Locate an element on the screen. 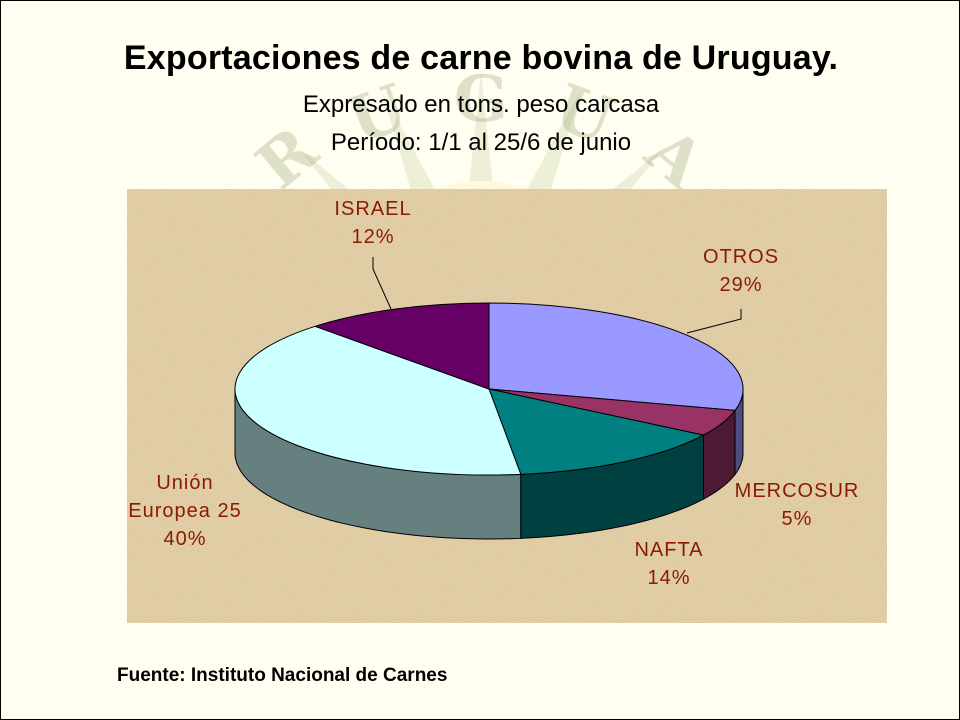 The image size is (960, 720). chart-subtitle-unit: Expresado en tons. peso carcasa is located at coordinates (481, 104).